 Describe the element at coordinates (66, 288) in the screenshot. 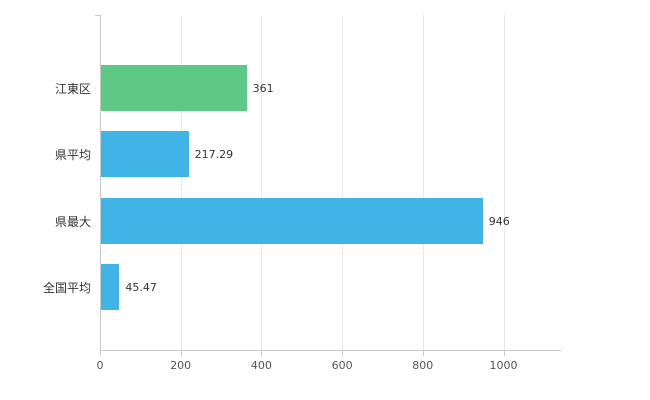

I see `category-label: 全国平均` at that location.